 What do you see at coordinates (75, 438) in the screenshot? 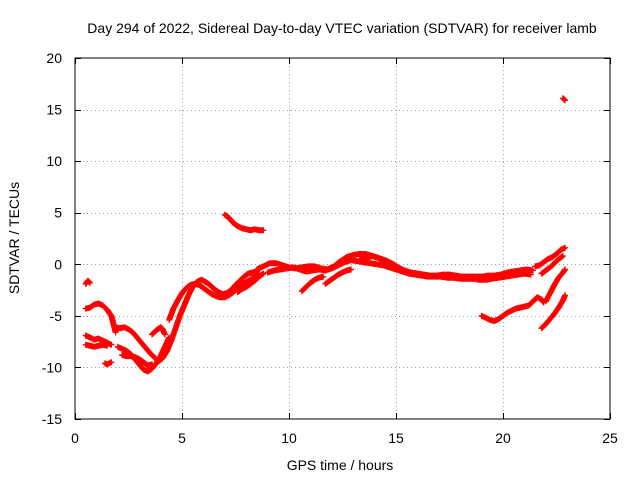
I see `x-tick-label: 0` at bounding box center [75, 438].